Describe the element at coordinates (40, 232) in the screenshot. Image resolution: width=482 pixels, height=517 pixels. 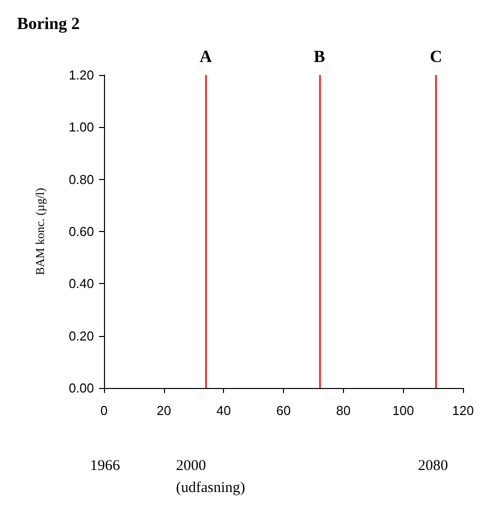
I see `y-axis-title: BAM konc. (µg/l)` at that location.